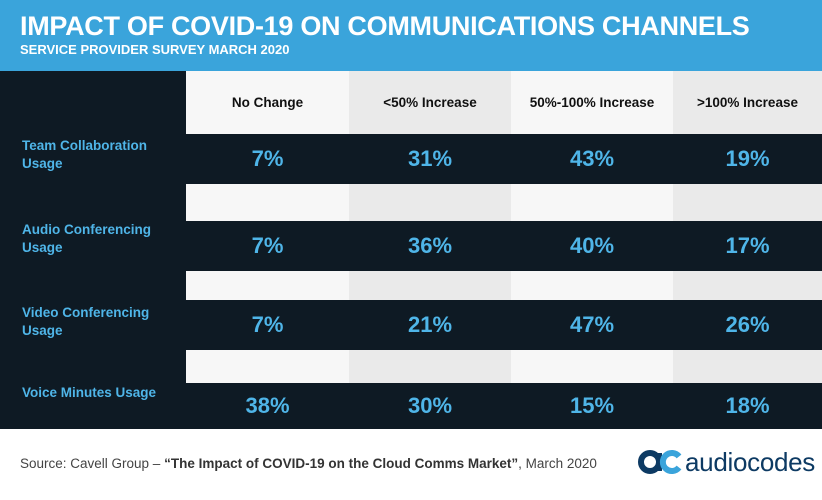 The width and height of the screenshot is (822, 500). I want to click on value-cell: 43%, so click(592, 158).